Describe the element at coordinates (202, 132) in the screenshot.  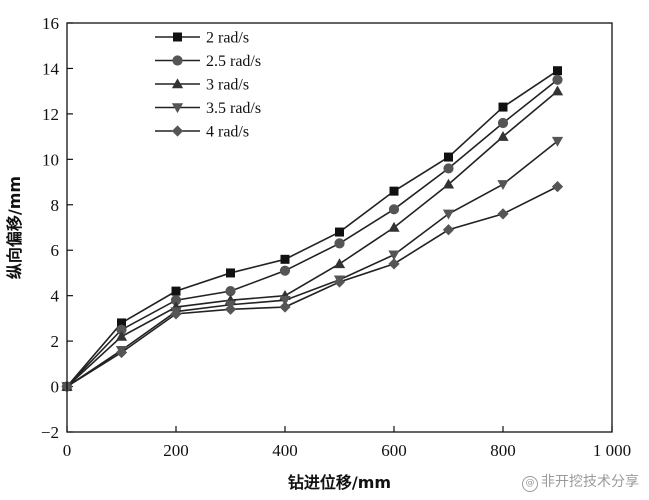
I see `legend-entry: 4 rad/s` at that location.